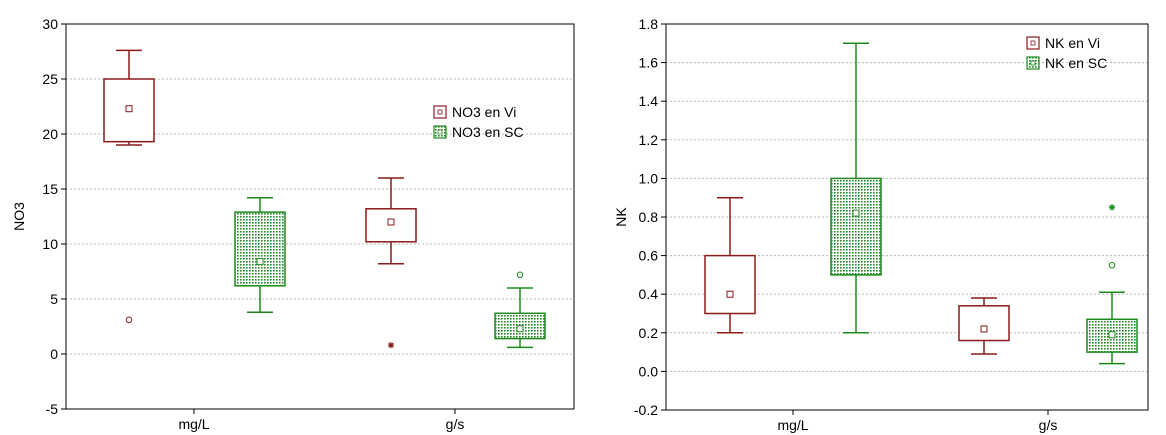 The width and height of the screenshot is (1166, 435). I want to click on y-axis-label: NK, so click(621, 217).